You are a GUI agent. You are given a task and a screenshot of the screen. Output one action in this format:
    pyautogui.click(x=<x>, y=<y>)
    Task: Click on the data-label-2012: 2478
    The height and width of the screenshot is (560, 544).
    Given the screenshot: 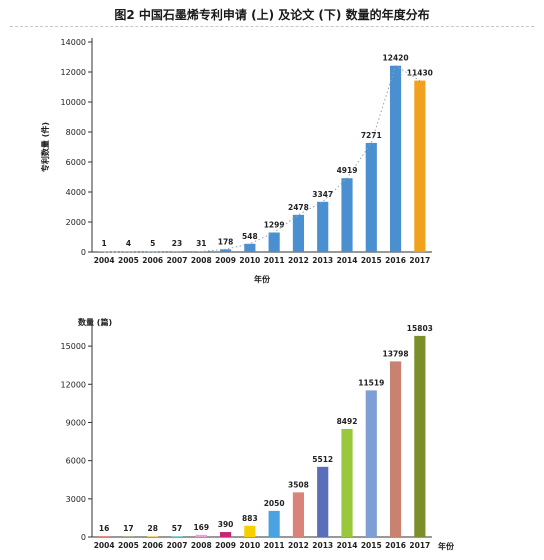 What is the action you would take?
    pyautogui.click(x=298, y=207)
    